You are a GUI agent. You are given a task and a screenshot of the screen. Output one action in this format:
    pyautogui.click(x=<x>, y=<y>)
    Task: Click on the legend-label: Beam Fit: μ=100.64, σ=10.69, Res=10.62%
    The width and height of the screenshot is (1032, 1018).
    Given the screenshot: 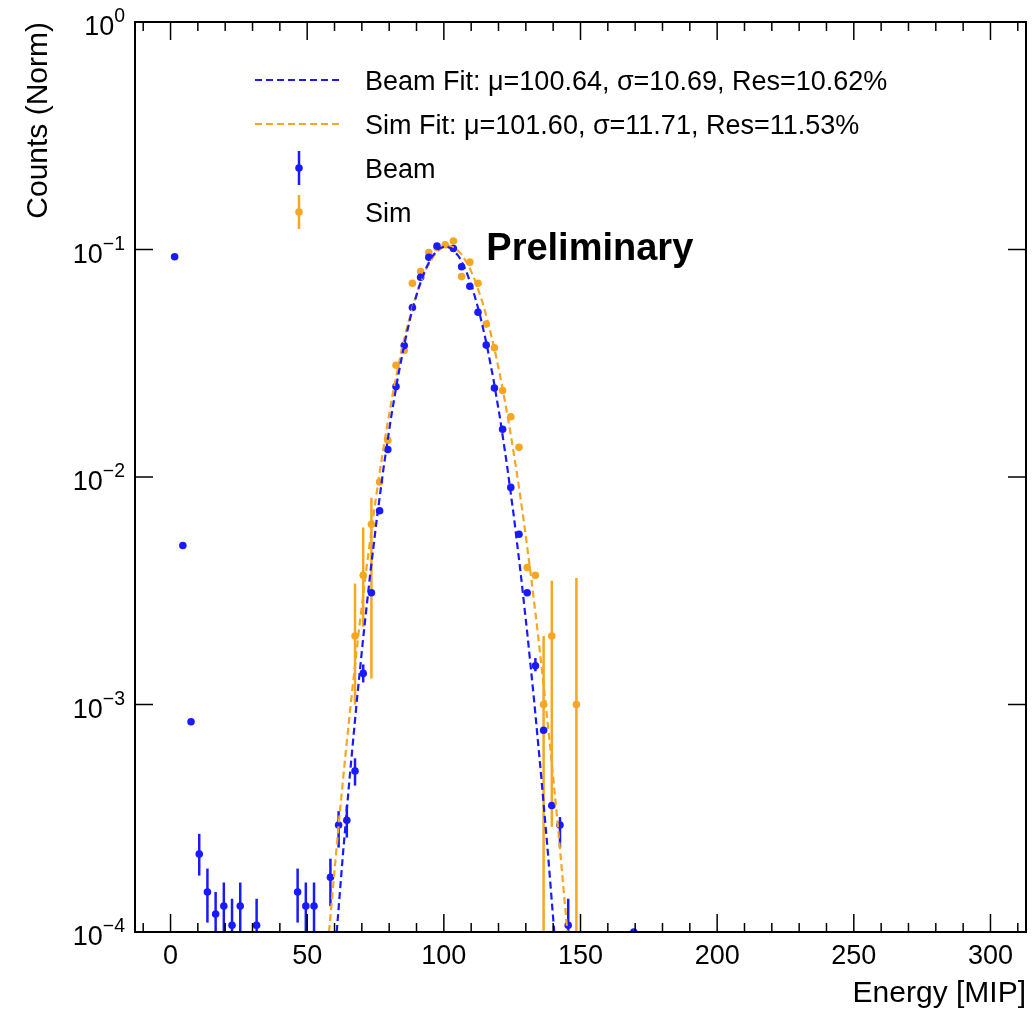 What is the action you would take?
    pyautogui.click(x=626, y=81)
    